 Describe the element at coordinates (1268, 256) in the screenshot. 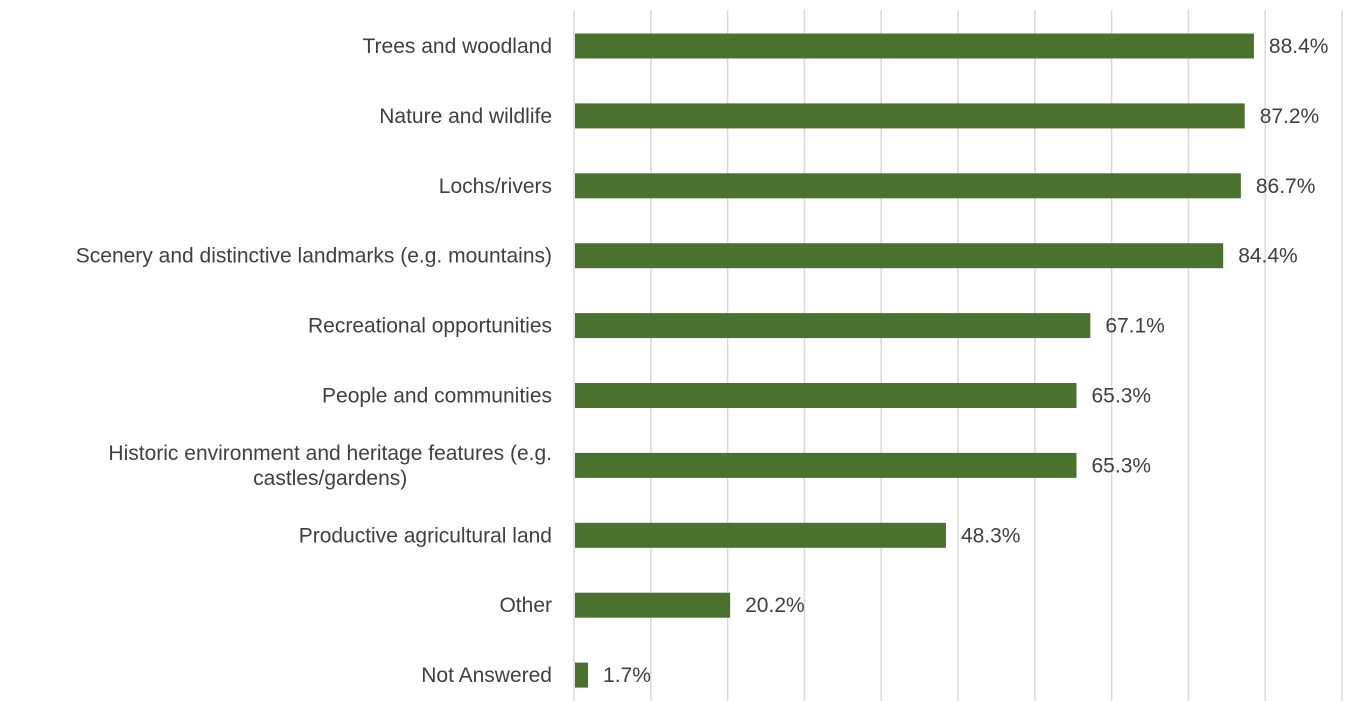

I see `value-label: 84.4%` at that location.